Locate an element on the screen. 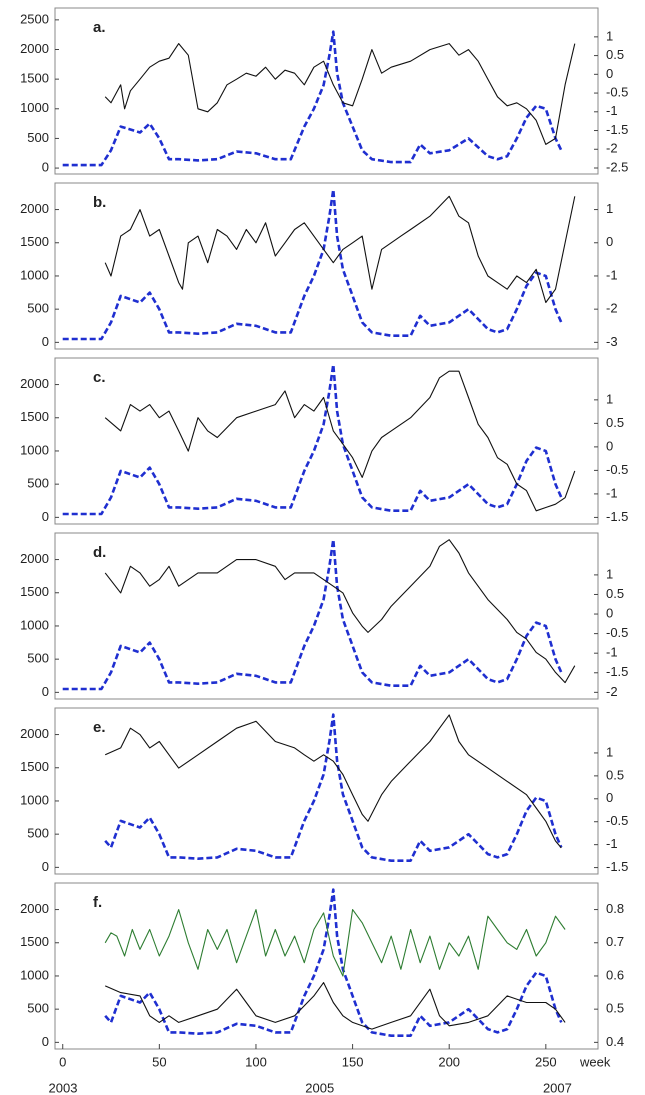 This screenshot has height=1095, width=645. panel-label: b. is located at coordinates (99, 202).